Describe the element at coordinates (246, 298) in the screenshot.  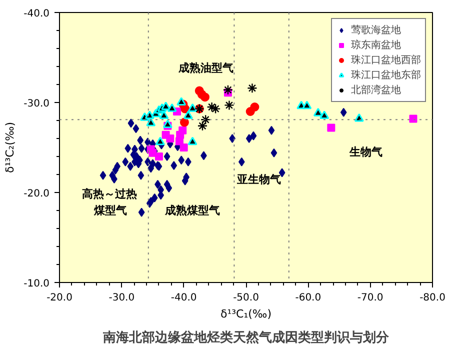
I see `x-tick-label: -50.0` at that location.